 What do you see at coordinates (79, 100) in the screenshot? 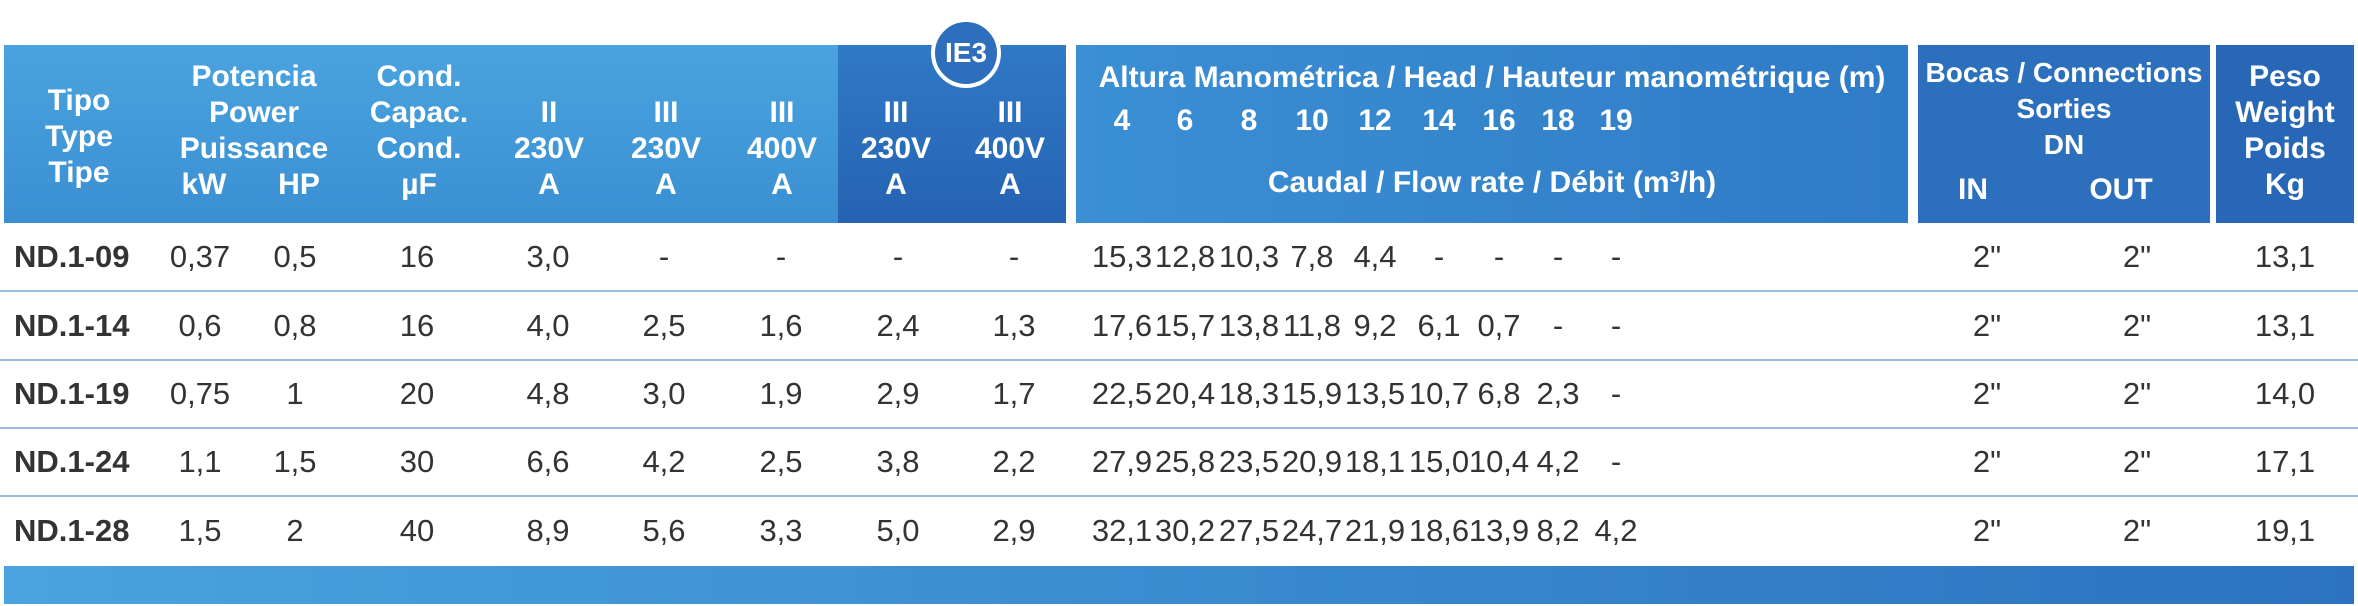
I see `header-tipo-es: Tipo` at bounding box center [79, 100].